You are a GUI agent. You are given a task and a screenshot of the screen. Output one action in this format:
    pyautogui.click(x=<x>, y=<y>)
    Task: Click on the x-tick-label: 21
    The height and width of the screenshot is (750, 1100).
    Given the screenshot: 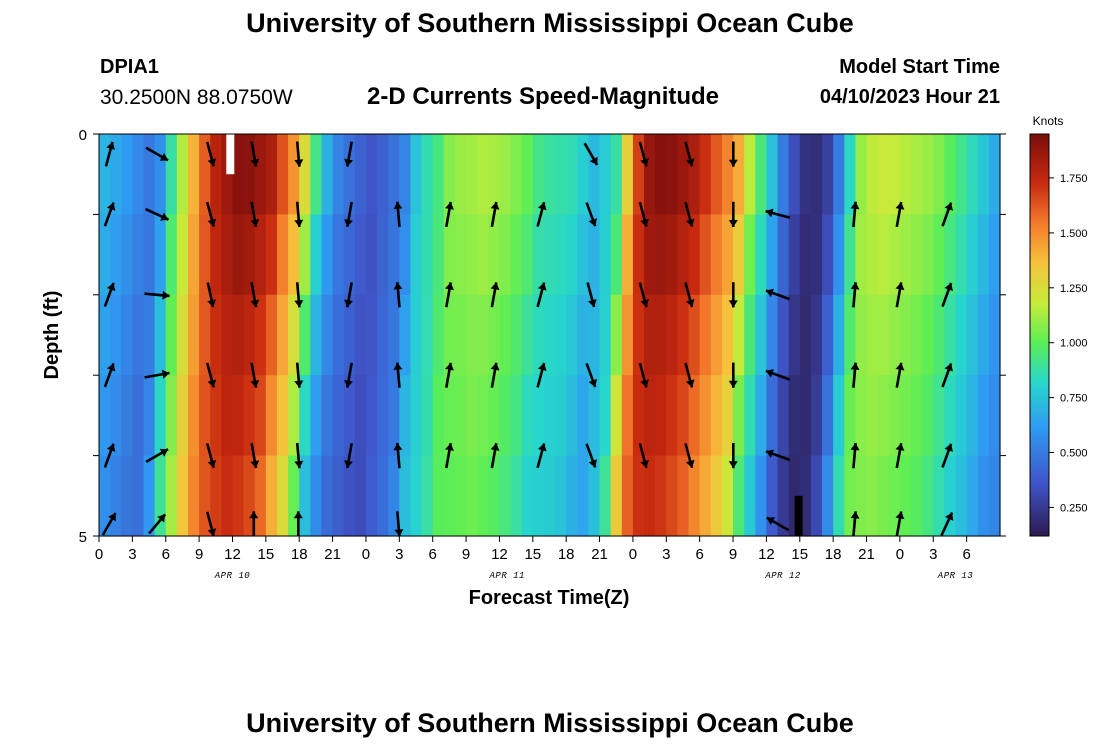 What is the action you would take?
    pyautogui.click(x=599, y=554)
    